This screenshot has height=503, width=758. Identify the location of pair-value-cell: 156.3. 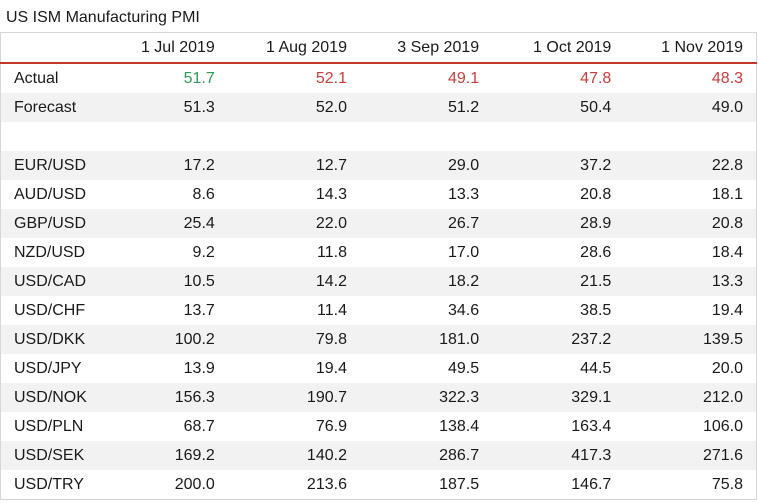
(161, 397).